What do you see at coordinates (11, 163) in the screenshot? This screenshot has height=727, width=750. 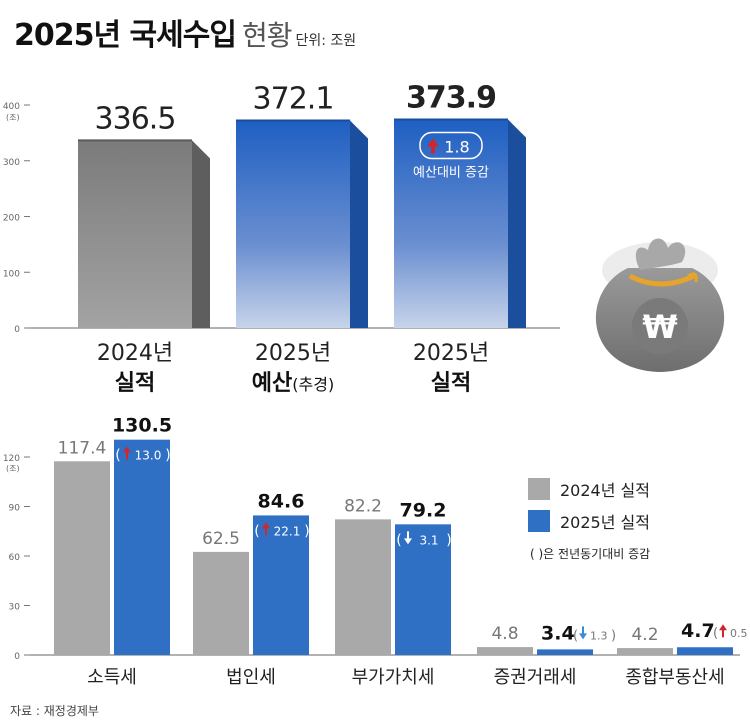 I see `y-tick-label: 300` at bounding box center [11, 163].